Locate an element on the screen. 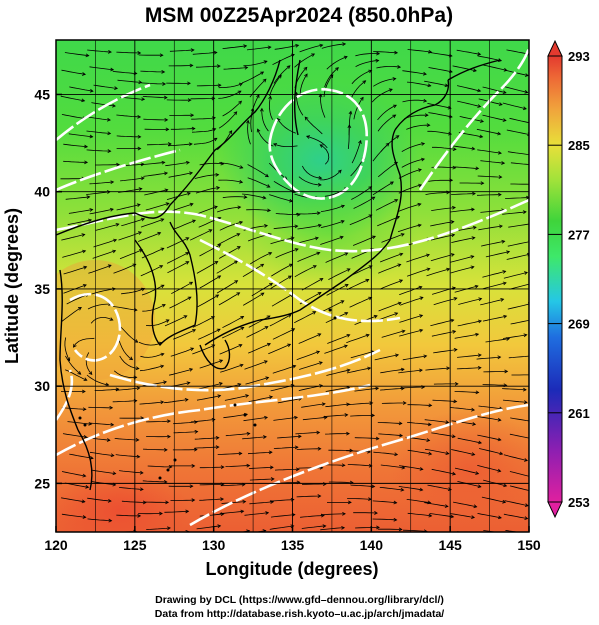 The image size is (599, 625). warm-region-southwest is located at coordinates (123, 501).